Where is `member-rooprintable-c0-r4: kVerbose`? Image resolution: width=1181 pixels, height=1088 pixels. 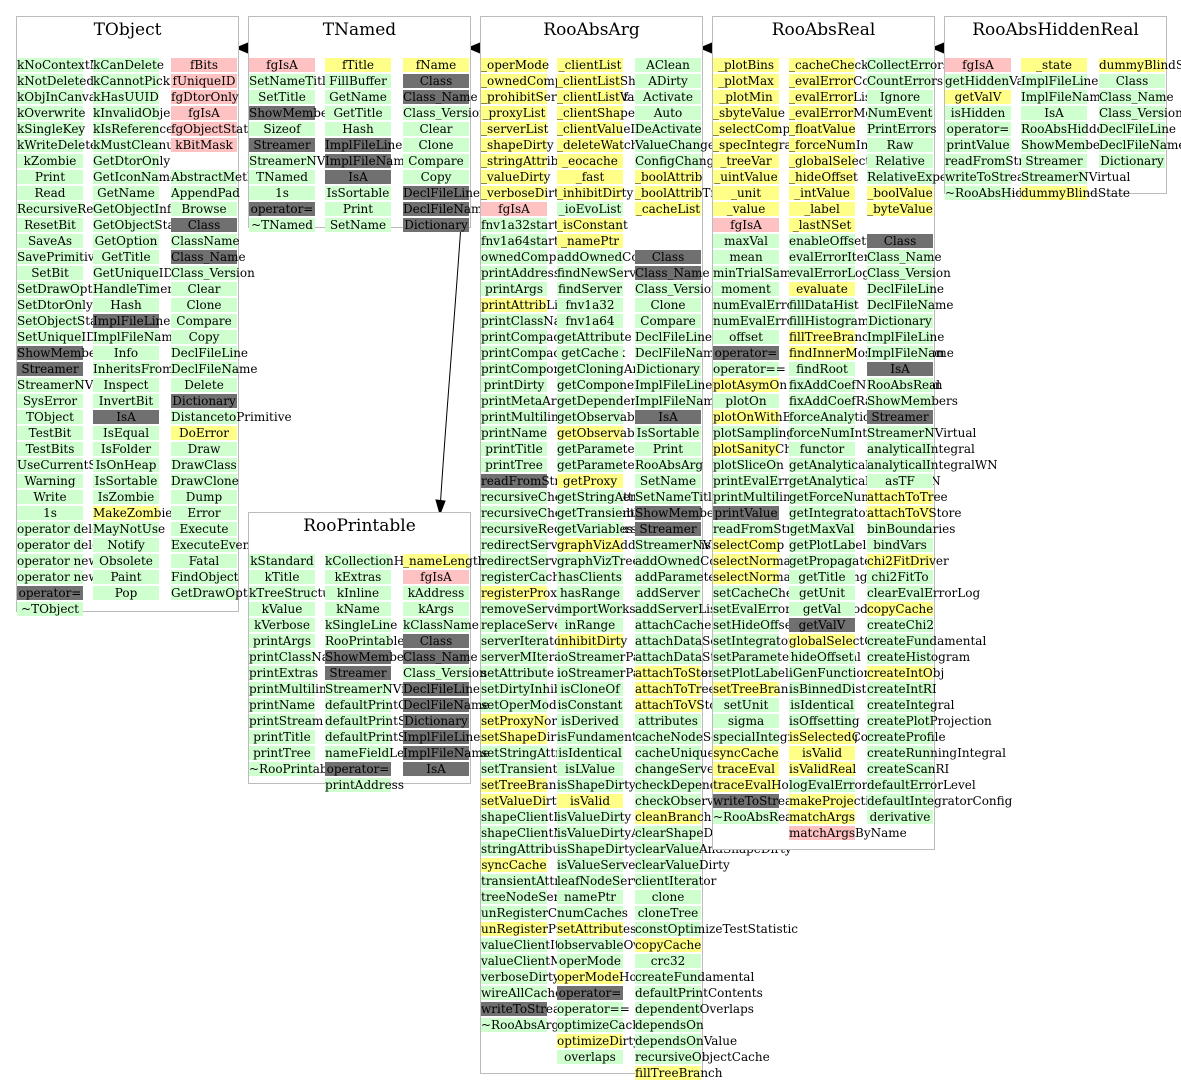
member-rooprintable-c0-r4: kVerbose is located at coordinates (282, 625).